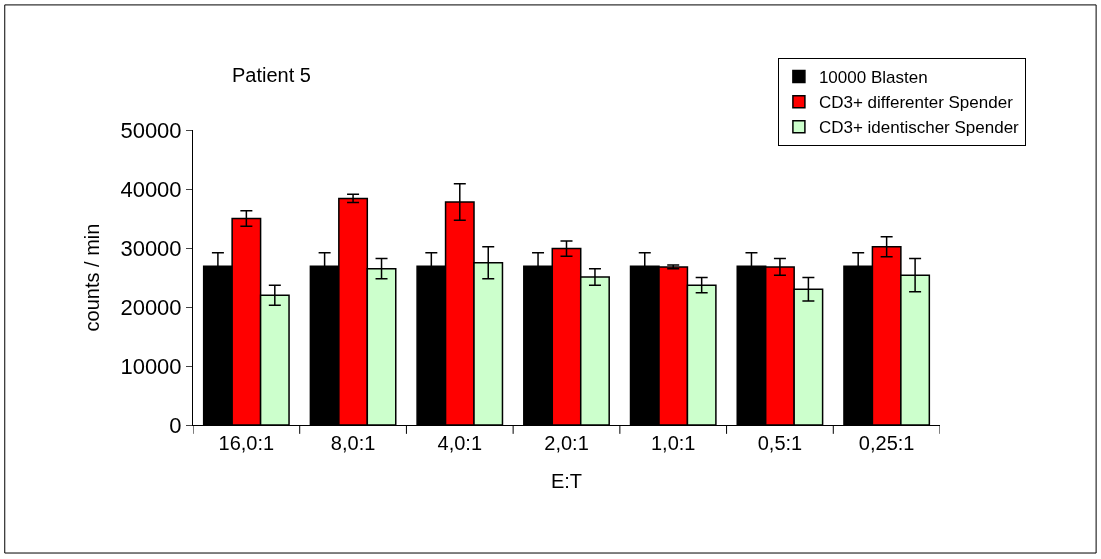 Image resolution: width=1101 pixels, height=559 pixels. What do you see at coordinates (673, 443) in the screenshot?
I see `x-tick-label: 1,0:1` at bounding box center [673, 443].